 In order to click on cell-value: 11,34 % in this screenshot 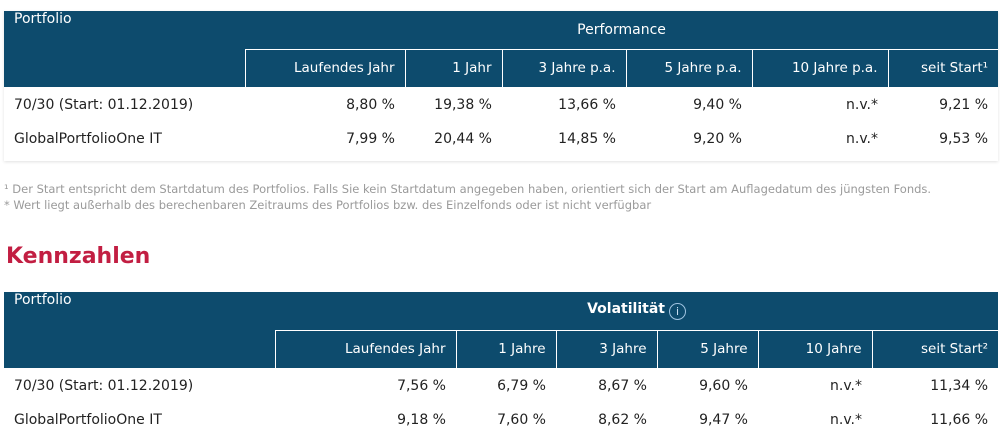, I will do `click(959, 386)`.